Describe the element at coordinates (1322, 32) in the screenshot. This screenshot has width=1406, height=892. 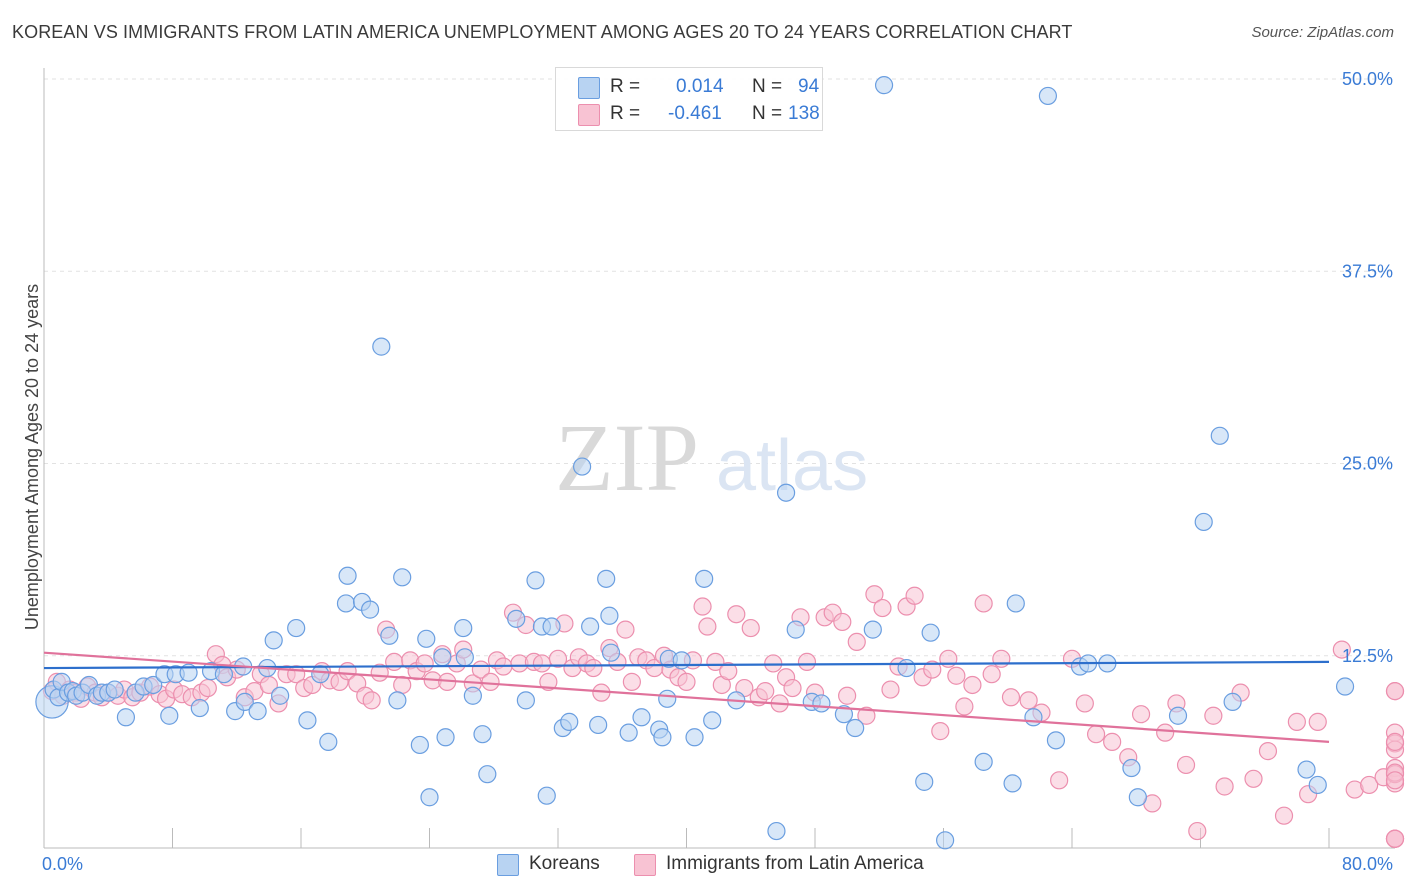
I see `source-label: Source: ZipAtlas.com` at that location.